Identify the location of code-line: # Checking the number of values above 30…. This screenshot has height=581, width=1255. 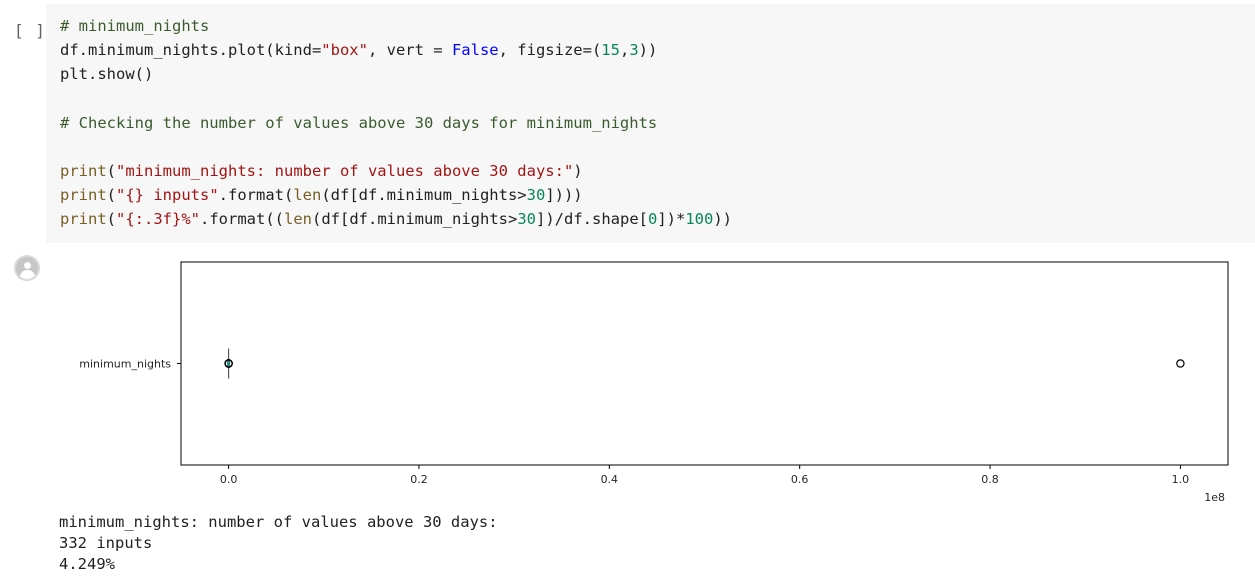
(657, 123).